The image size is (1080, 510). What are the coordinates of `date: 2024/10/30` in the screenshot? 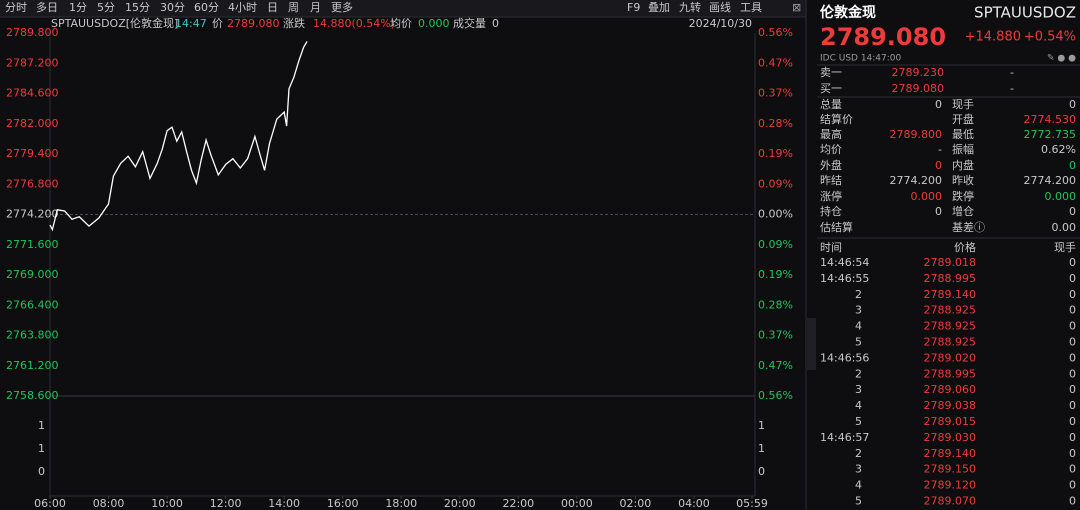 It's located at (720, 23).